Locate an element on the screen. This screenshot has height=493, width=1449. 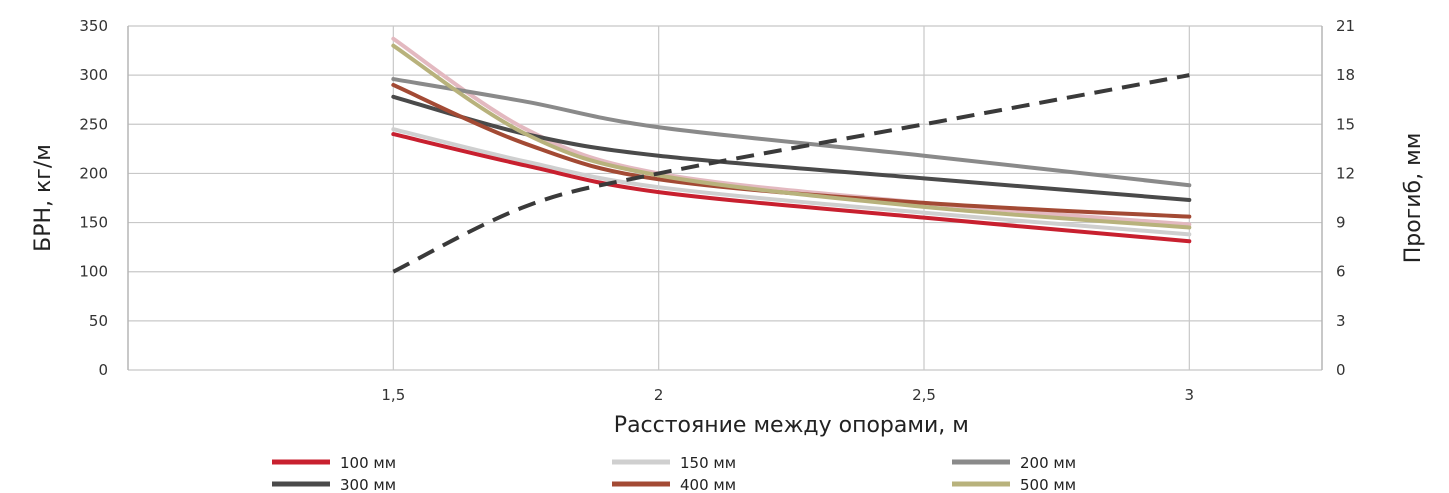
x-tick-label: 2,5 is located at coordinates (924, 395).